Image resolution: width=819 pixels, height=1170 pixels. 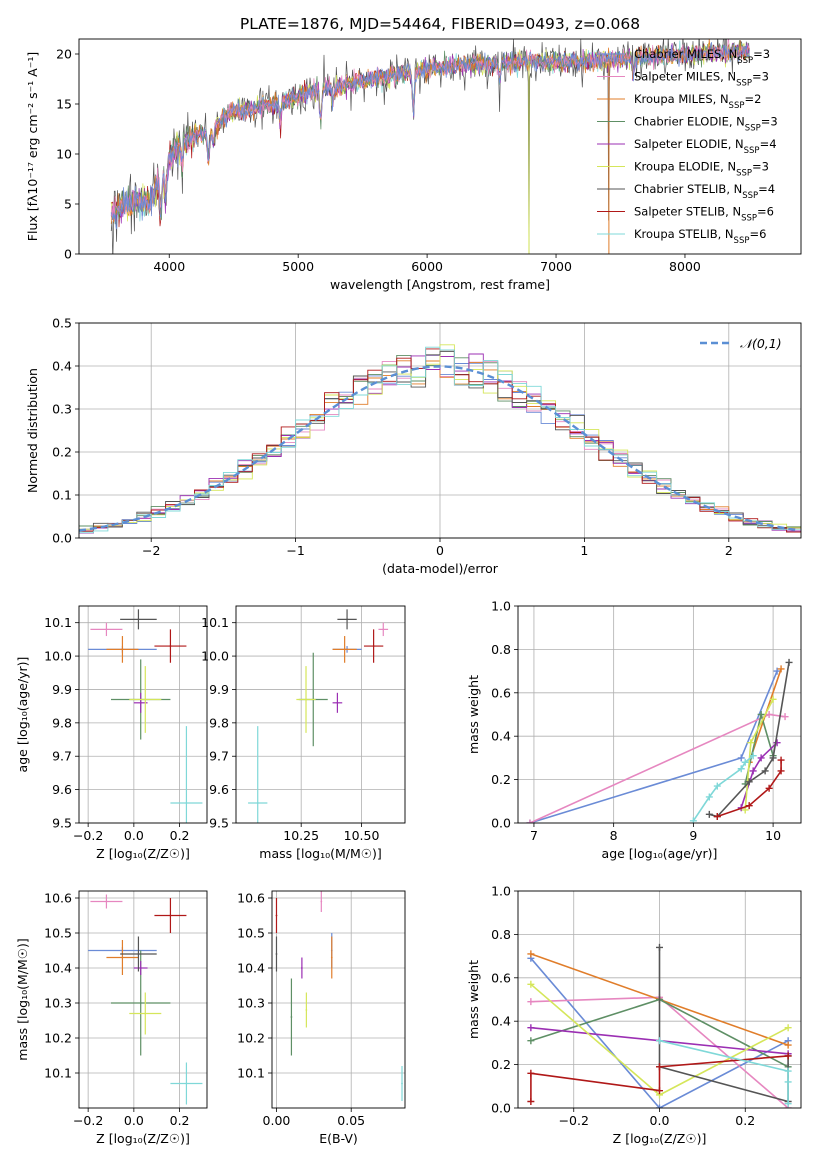 I want to click on histogram-chabrier-stelib, so click(x=440, y=442).